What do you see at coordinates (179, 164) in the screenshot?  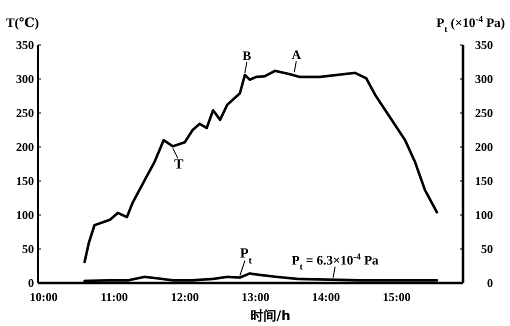 I see `legend-label: T` at bounding box center [179, 164].